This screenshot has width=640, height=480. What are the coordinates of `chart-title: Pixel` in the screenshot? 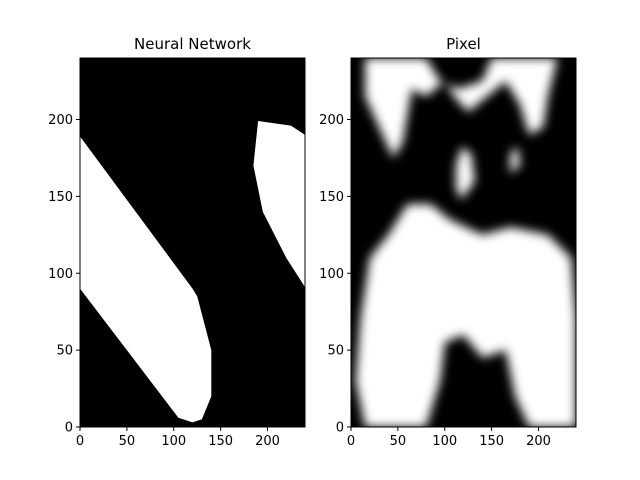 It's located at (463, 44).